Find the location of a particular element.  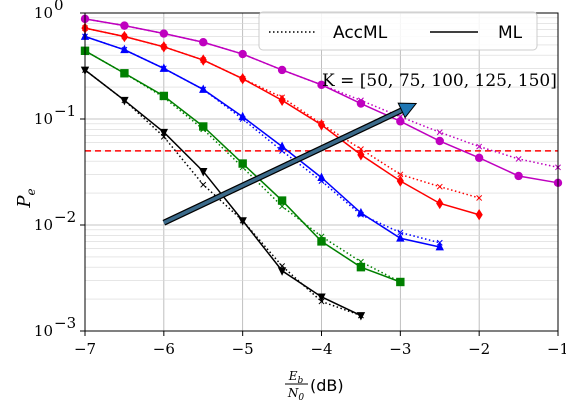

x-tick-label: −6 is located at coordinates (164, 349).